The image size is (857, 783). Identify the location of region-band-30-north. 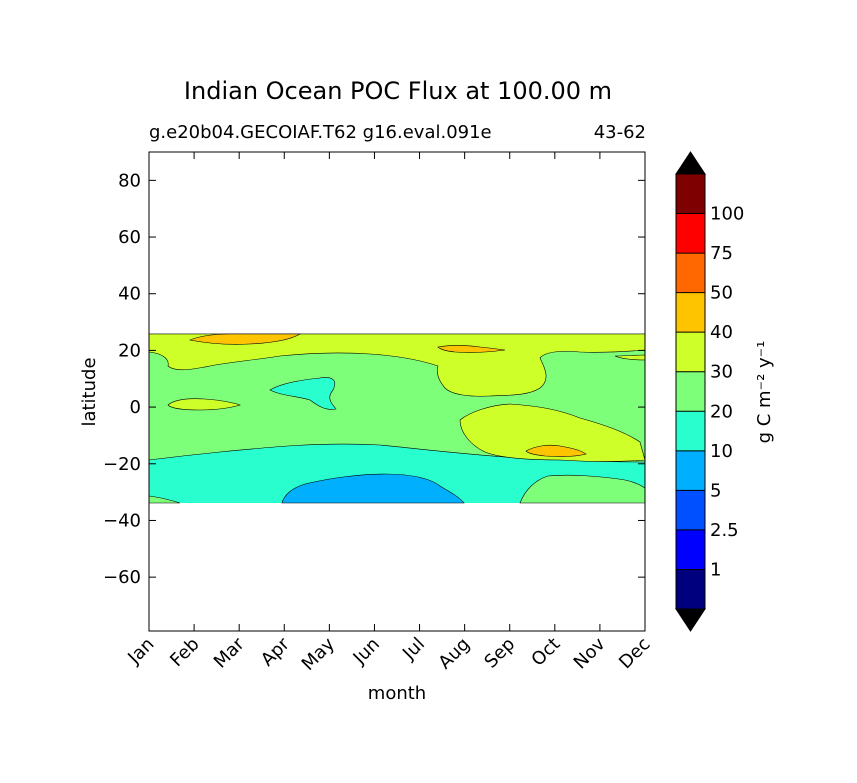
(397, 365).